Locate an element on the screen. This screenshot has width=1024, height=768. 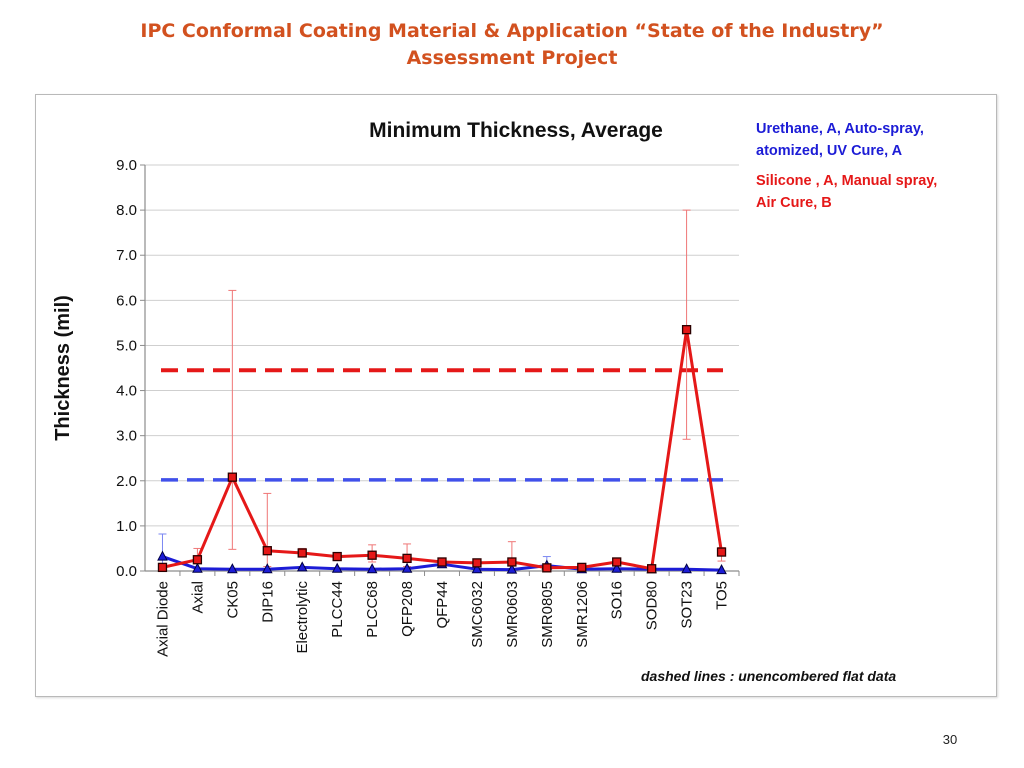
y-tick-label: 5.0 is located at coordinates (126, 345).